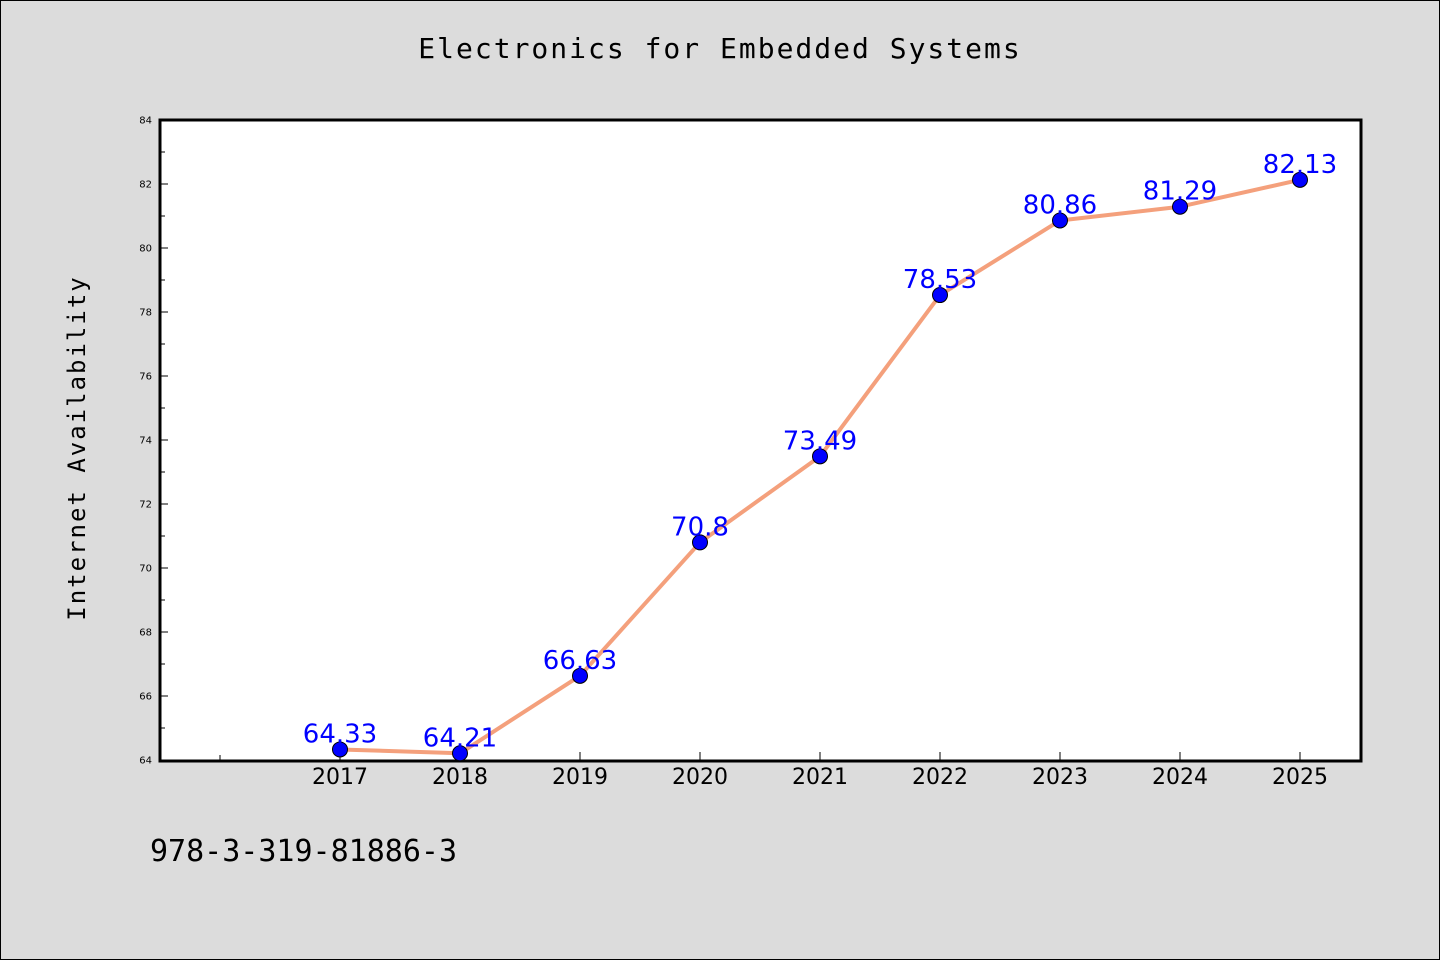 Image resolution: width=1440 pixels, height=960 pixels. Describe the element at coordinates (700, 777) in the screenshot. I see `x-tick-label: 2020` at that location.